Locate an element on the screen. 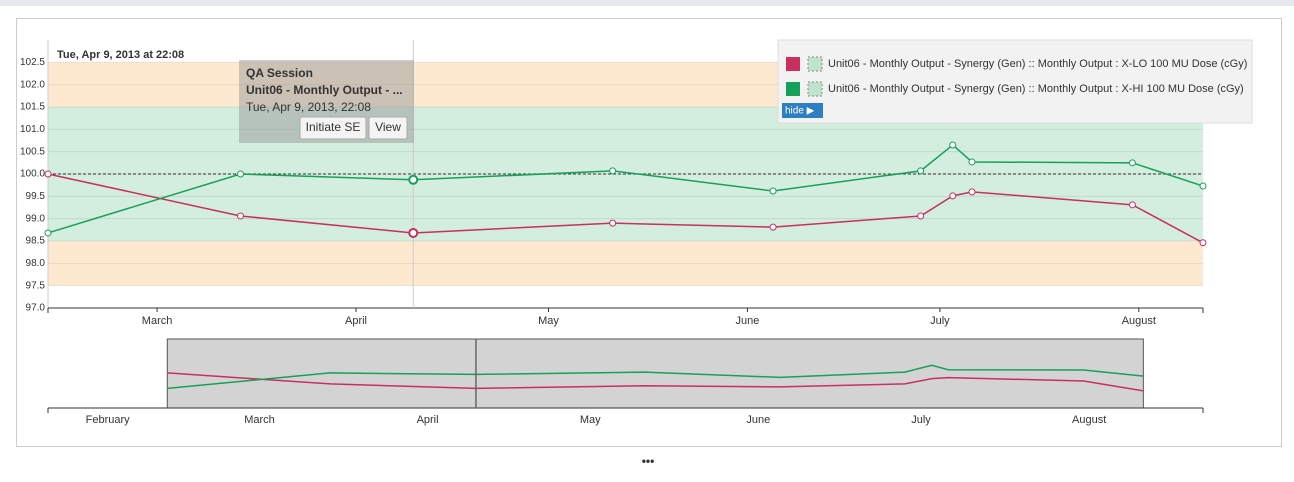  navigator-tick-label: July is located at coordinates (921, 420).